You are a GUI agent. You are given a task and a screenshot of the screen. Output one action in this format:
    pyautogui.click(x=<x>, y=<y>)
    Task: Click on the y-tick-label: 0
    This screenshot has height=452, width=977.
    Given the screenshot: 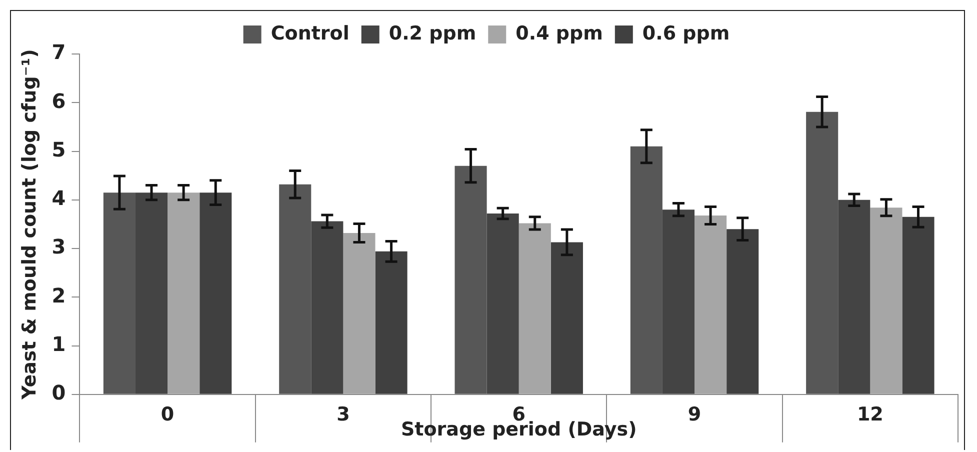 What is the action you would take?
    pyautogui.click(x=59, y=392)
    